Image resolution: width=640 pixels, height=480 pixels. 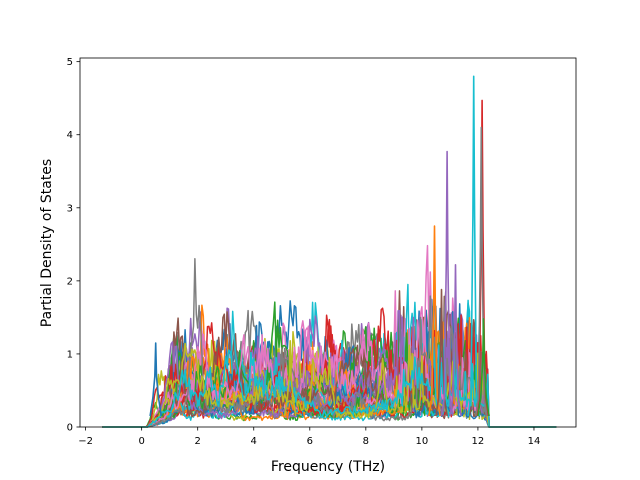 What do you see at coordinates (70, 354) in the screenshot?
I see `y-tick-label: 1` at bounding box center [70, 354].